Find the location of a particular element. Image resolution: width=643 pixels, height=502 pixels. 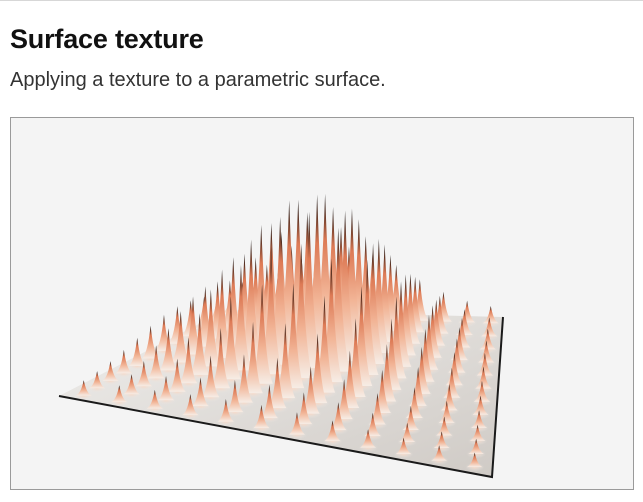

page-title: Surface texture is located at coordinates (107, 39).